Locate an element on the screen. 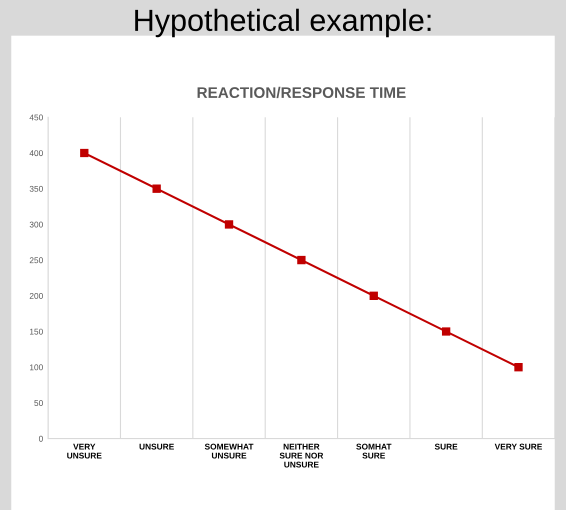  x-tick-label: SURE is located at coordinates (446, 447).